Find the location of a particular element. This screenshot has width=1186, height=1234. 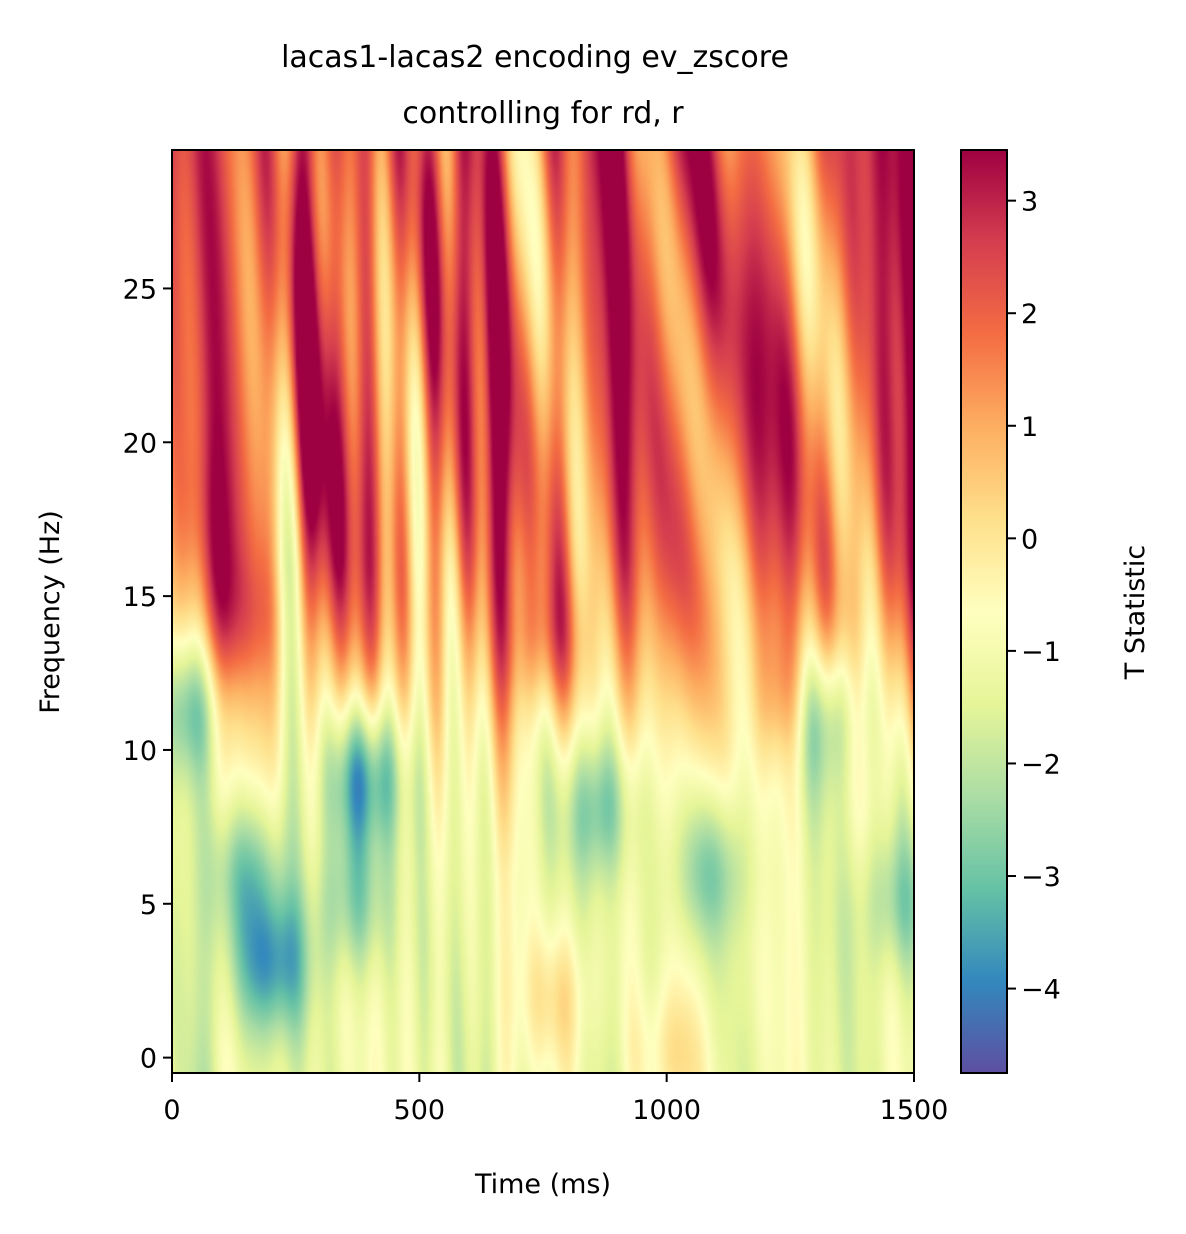

colorbar-frame is located at coordinates (984, 611).